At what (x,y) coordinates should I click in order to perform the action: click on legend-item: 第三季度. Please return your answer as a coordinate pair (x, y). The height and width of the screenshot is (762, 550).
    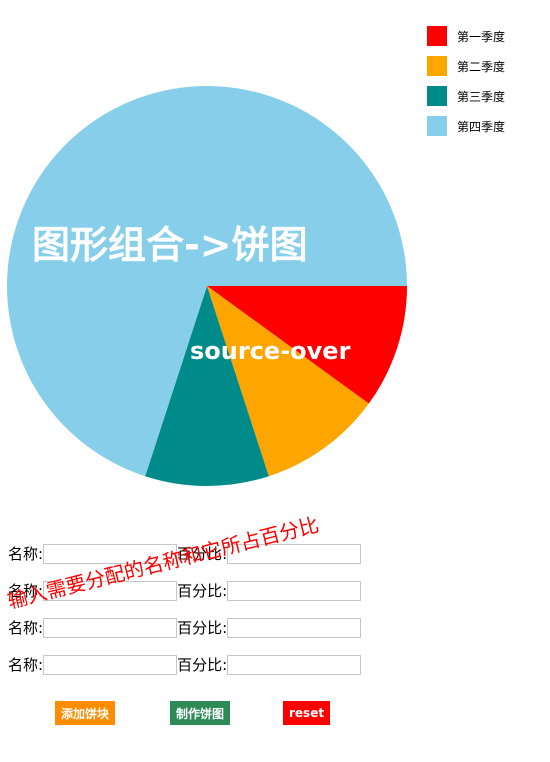
    Looking at the image, I should click on (482, 96).